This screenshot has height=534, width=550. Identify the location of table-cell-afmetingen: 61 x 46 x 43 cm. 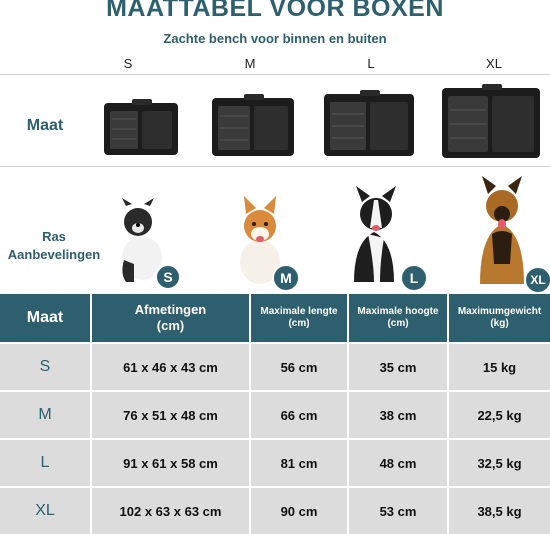
(170, 367).